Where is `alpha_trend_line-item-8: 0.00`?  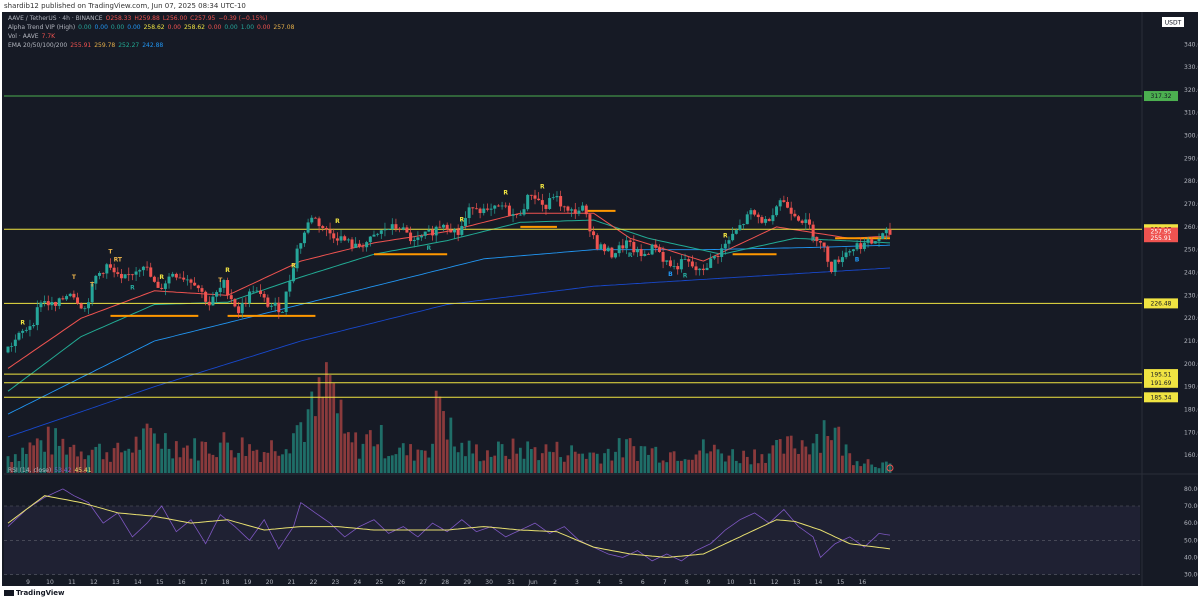 alpha_trend_line-item-8: 0.00 is located at coordinates (214, 27).